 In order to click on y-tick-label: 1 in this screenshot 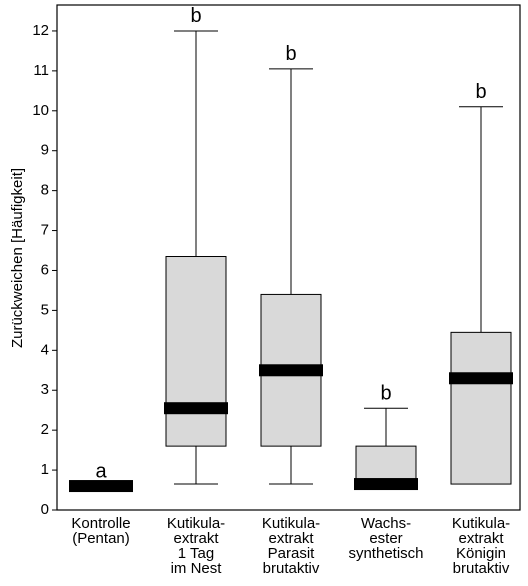, I will do `click(45, 469)`.